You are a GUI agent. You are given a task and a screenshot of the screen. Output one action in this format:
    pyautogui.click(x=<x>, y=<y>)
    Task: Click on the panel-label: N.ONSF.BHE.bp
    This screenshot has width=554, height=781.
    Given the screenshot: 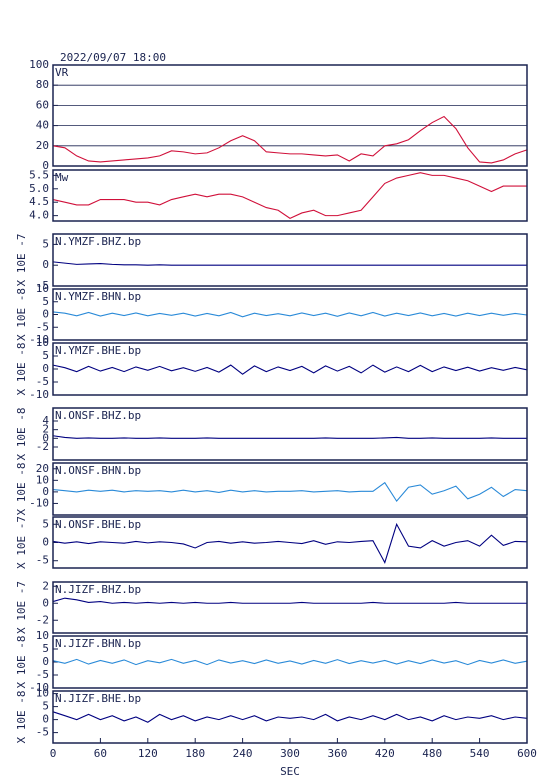 What is the action you would take?
    pyautogui.click(x=98, y=524)
    